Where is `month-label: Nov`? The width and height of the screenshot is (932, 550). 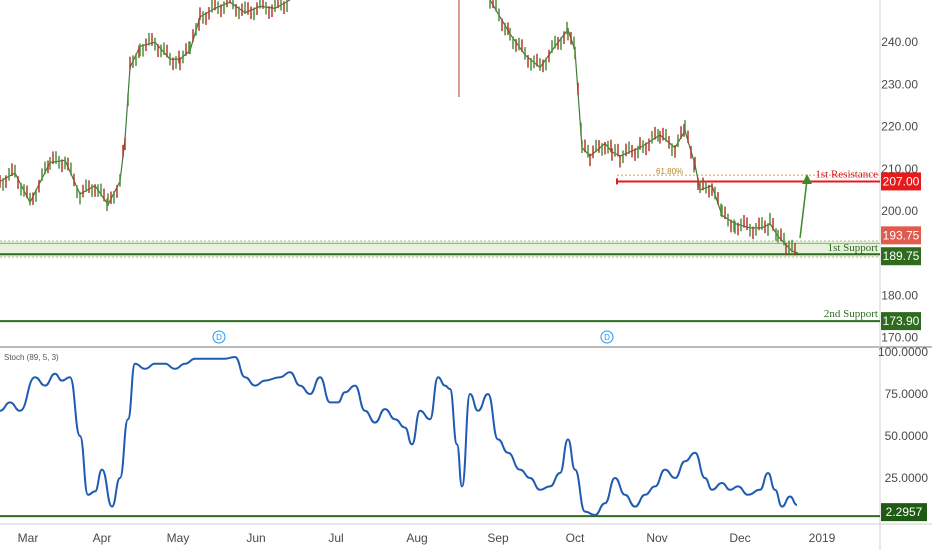
month-label: Nov is located at coordinates (656, 538).